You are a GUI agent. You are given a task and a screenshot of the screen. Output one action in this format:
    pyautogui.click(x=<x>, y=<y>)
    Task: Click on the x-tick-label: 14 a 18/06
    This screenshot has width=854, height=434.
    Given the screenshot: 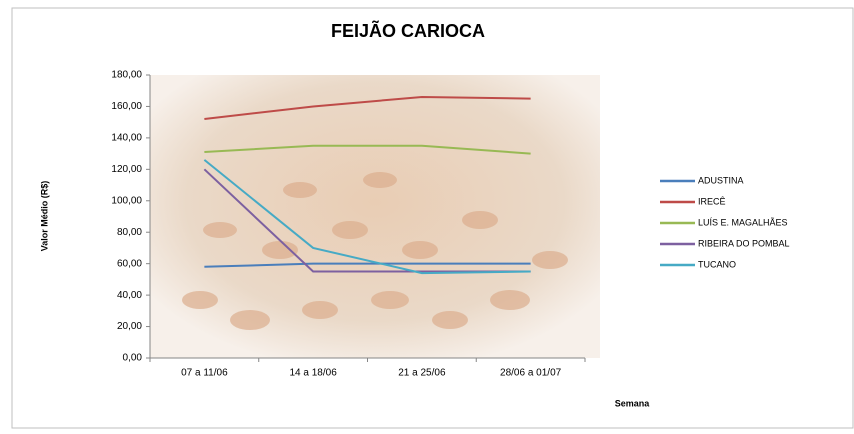 What is the action you would take?
    pyautogui.click(x=313, y=373)
    